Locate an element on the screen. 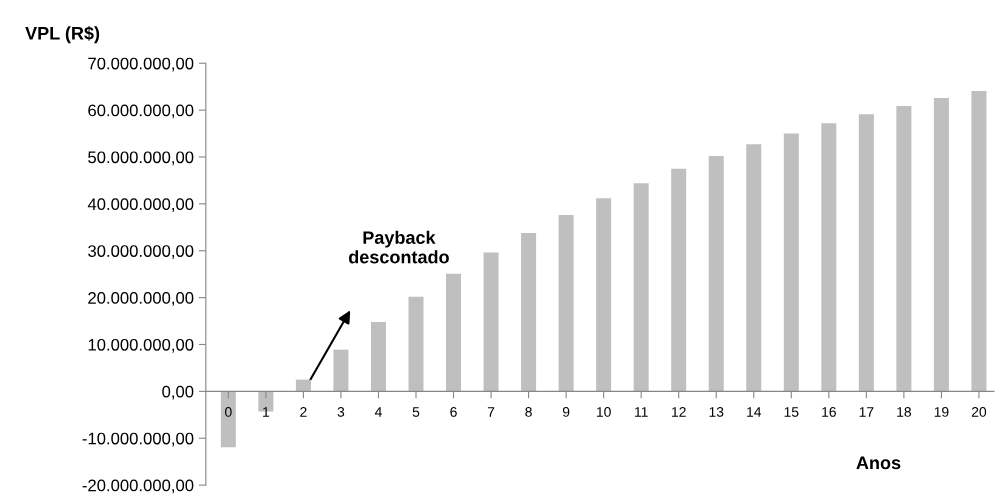 The height and width of the screenshot is (494, 1004). y-tick-label: 0,00 is located at coordinates (178, 392).